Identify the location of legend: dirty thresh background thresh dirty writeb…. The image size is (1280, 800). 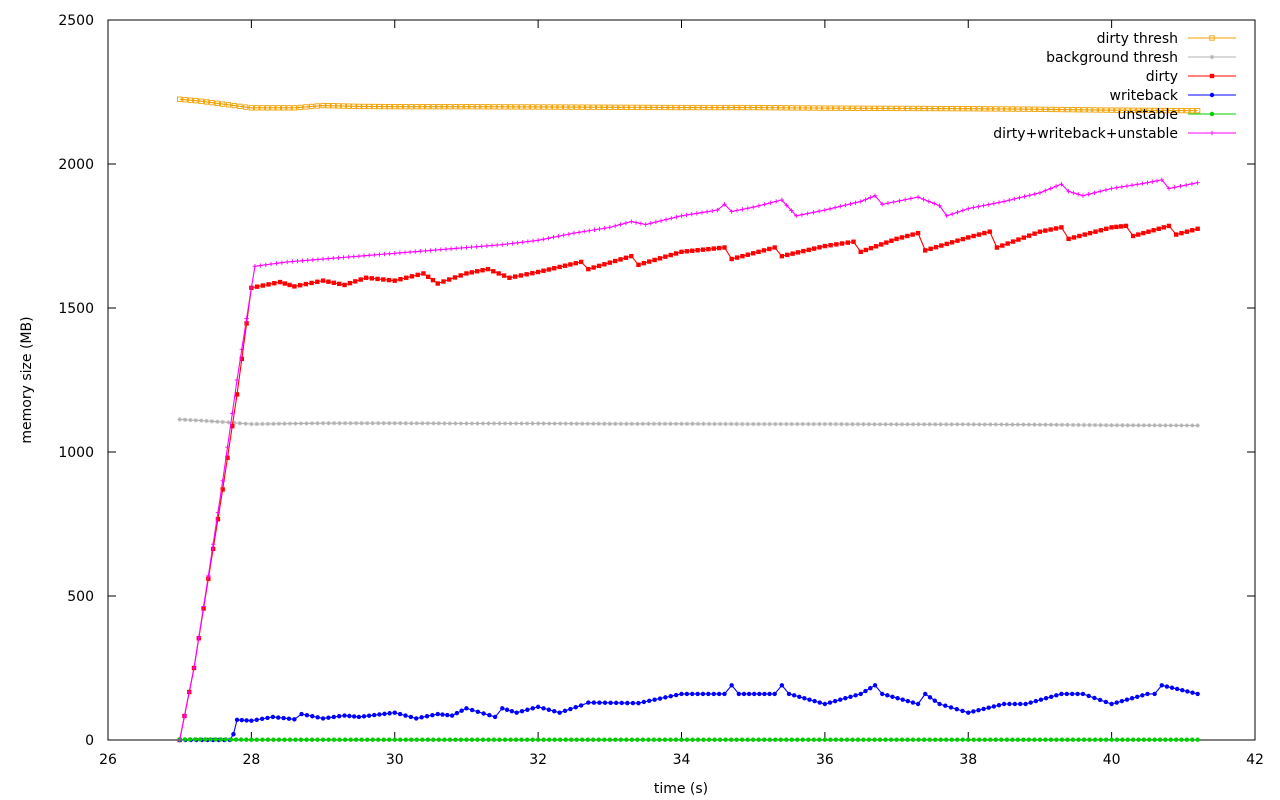
(1114, 86).